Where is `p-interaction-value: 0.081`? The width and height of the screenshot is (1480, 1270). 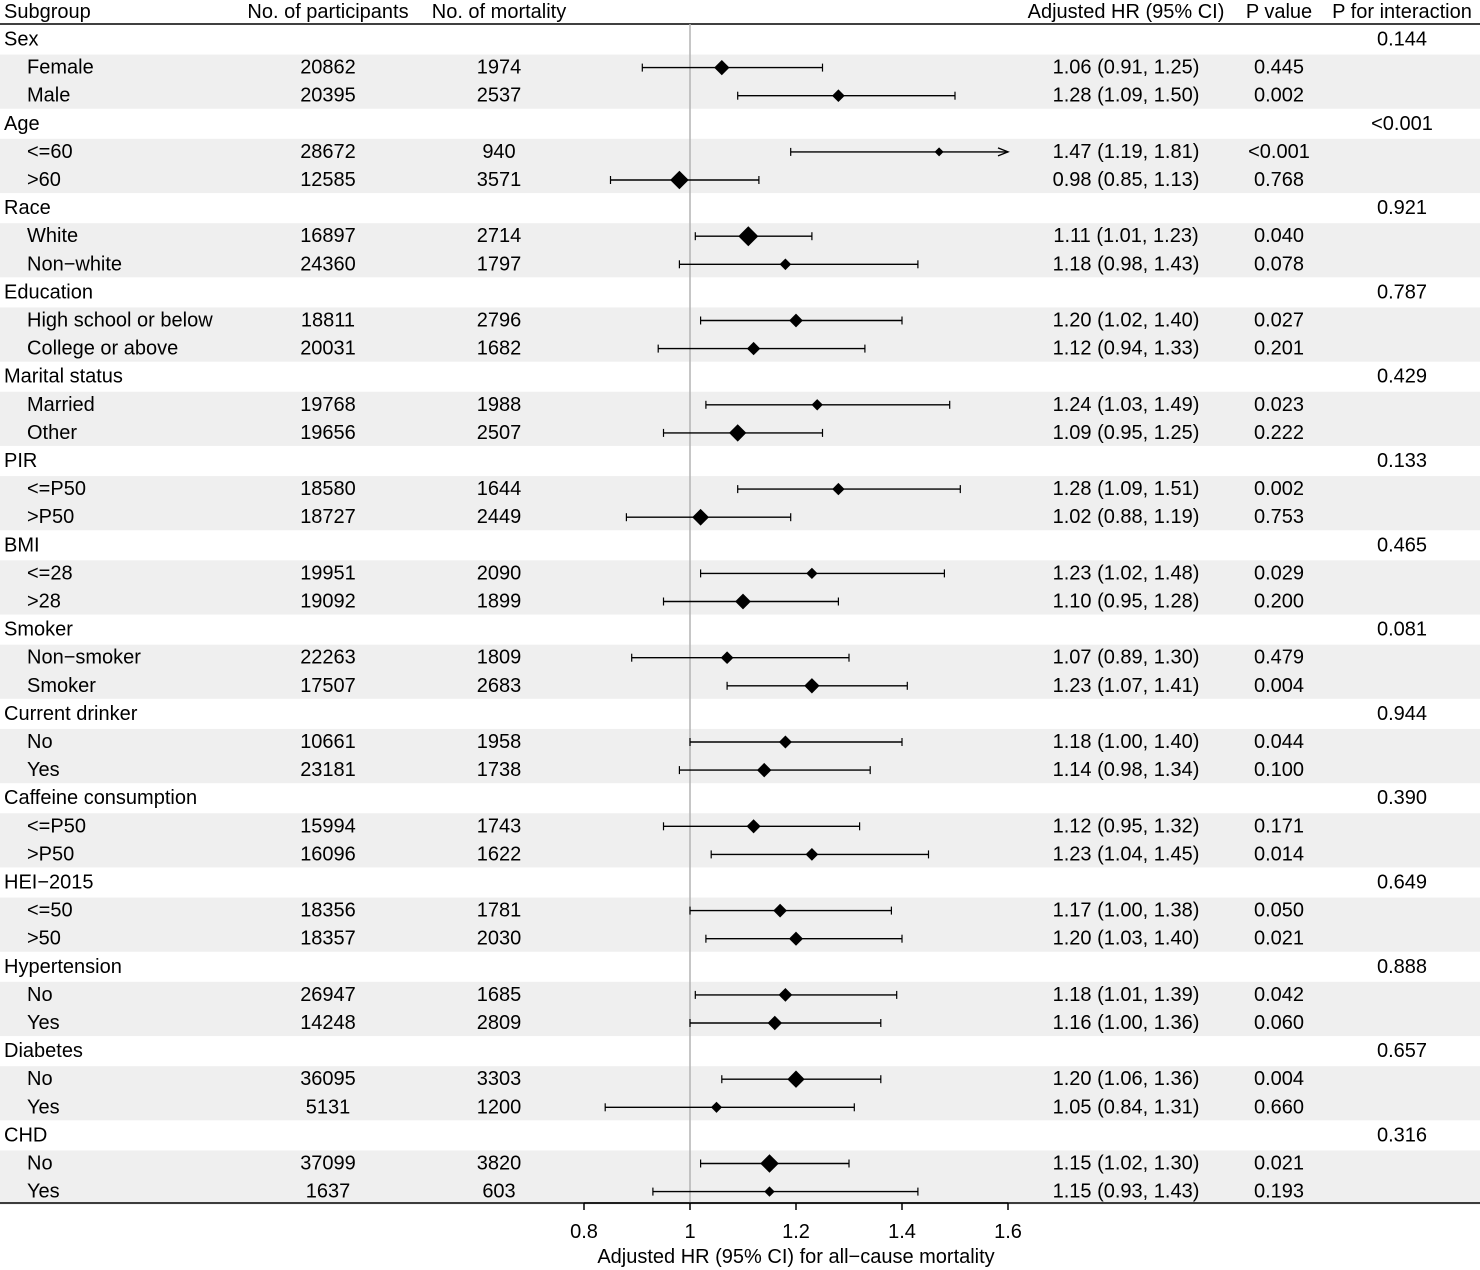
p-interaction-value: 0.081 is located at coordinates (1402, 630).